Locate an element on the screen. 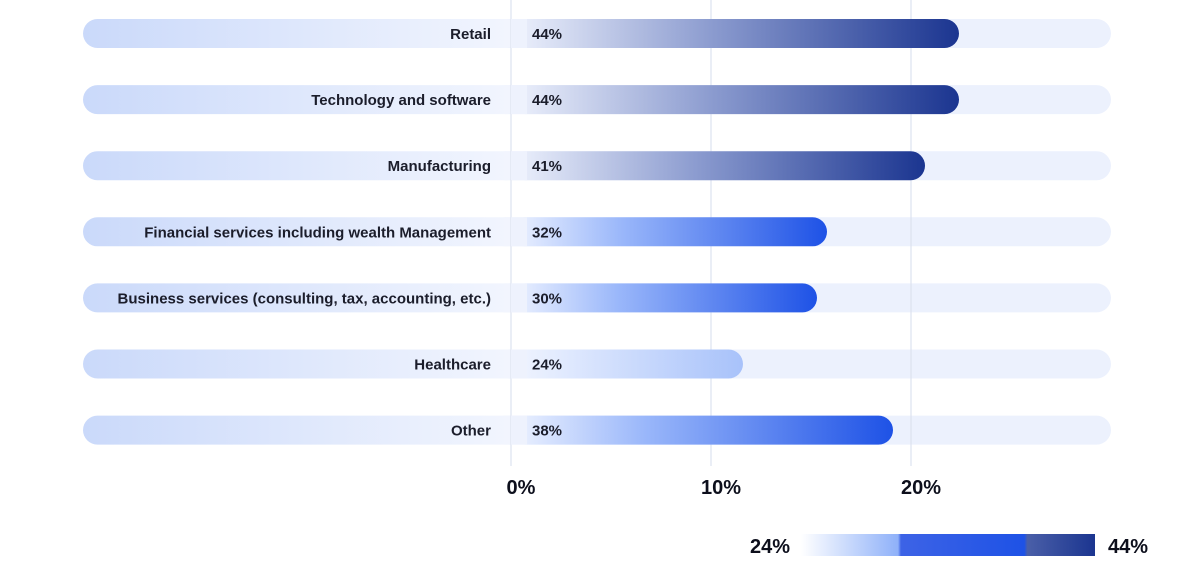 Image resolution: width=1200 pixels, height=571 pixels. x-tick-label: 20% is located at coordinates (921, 488).